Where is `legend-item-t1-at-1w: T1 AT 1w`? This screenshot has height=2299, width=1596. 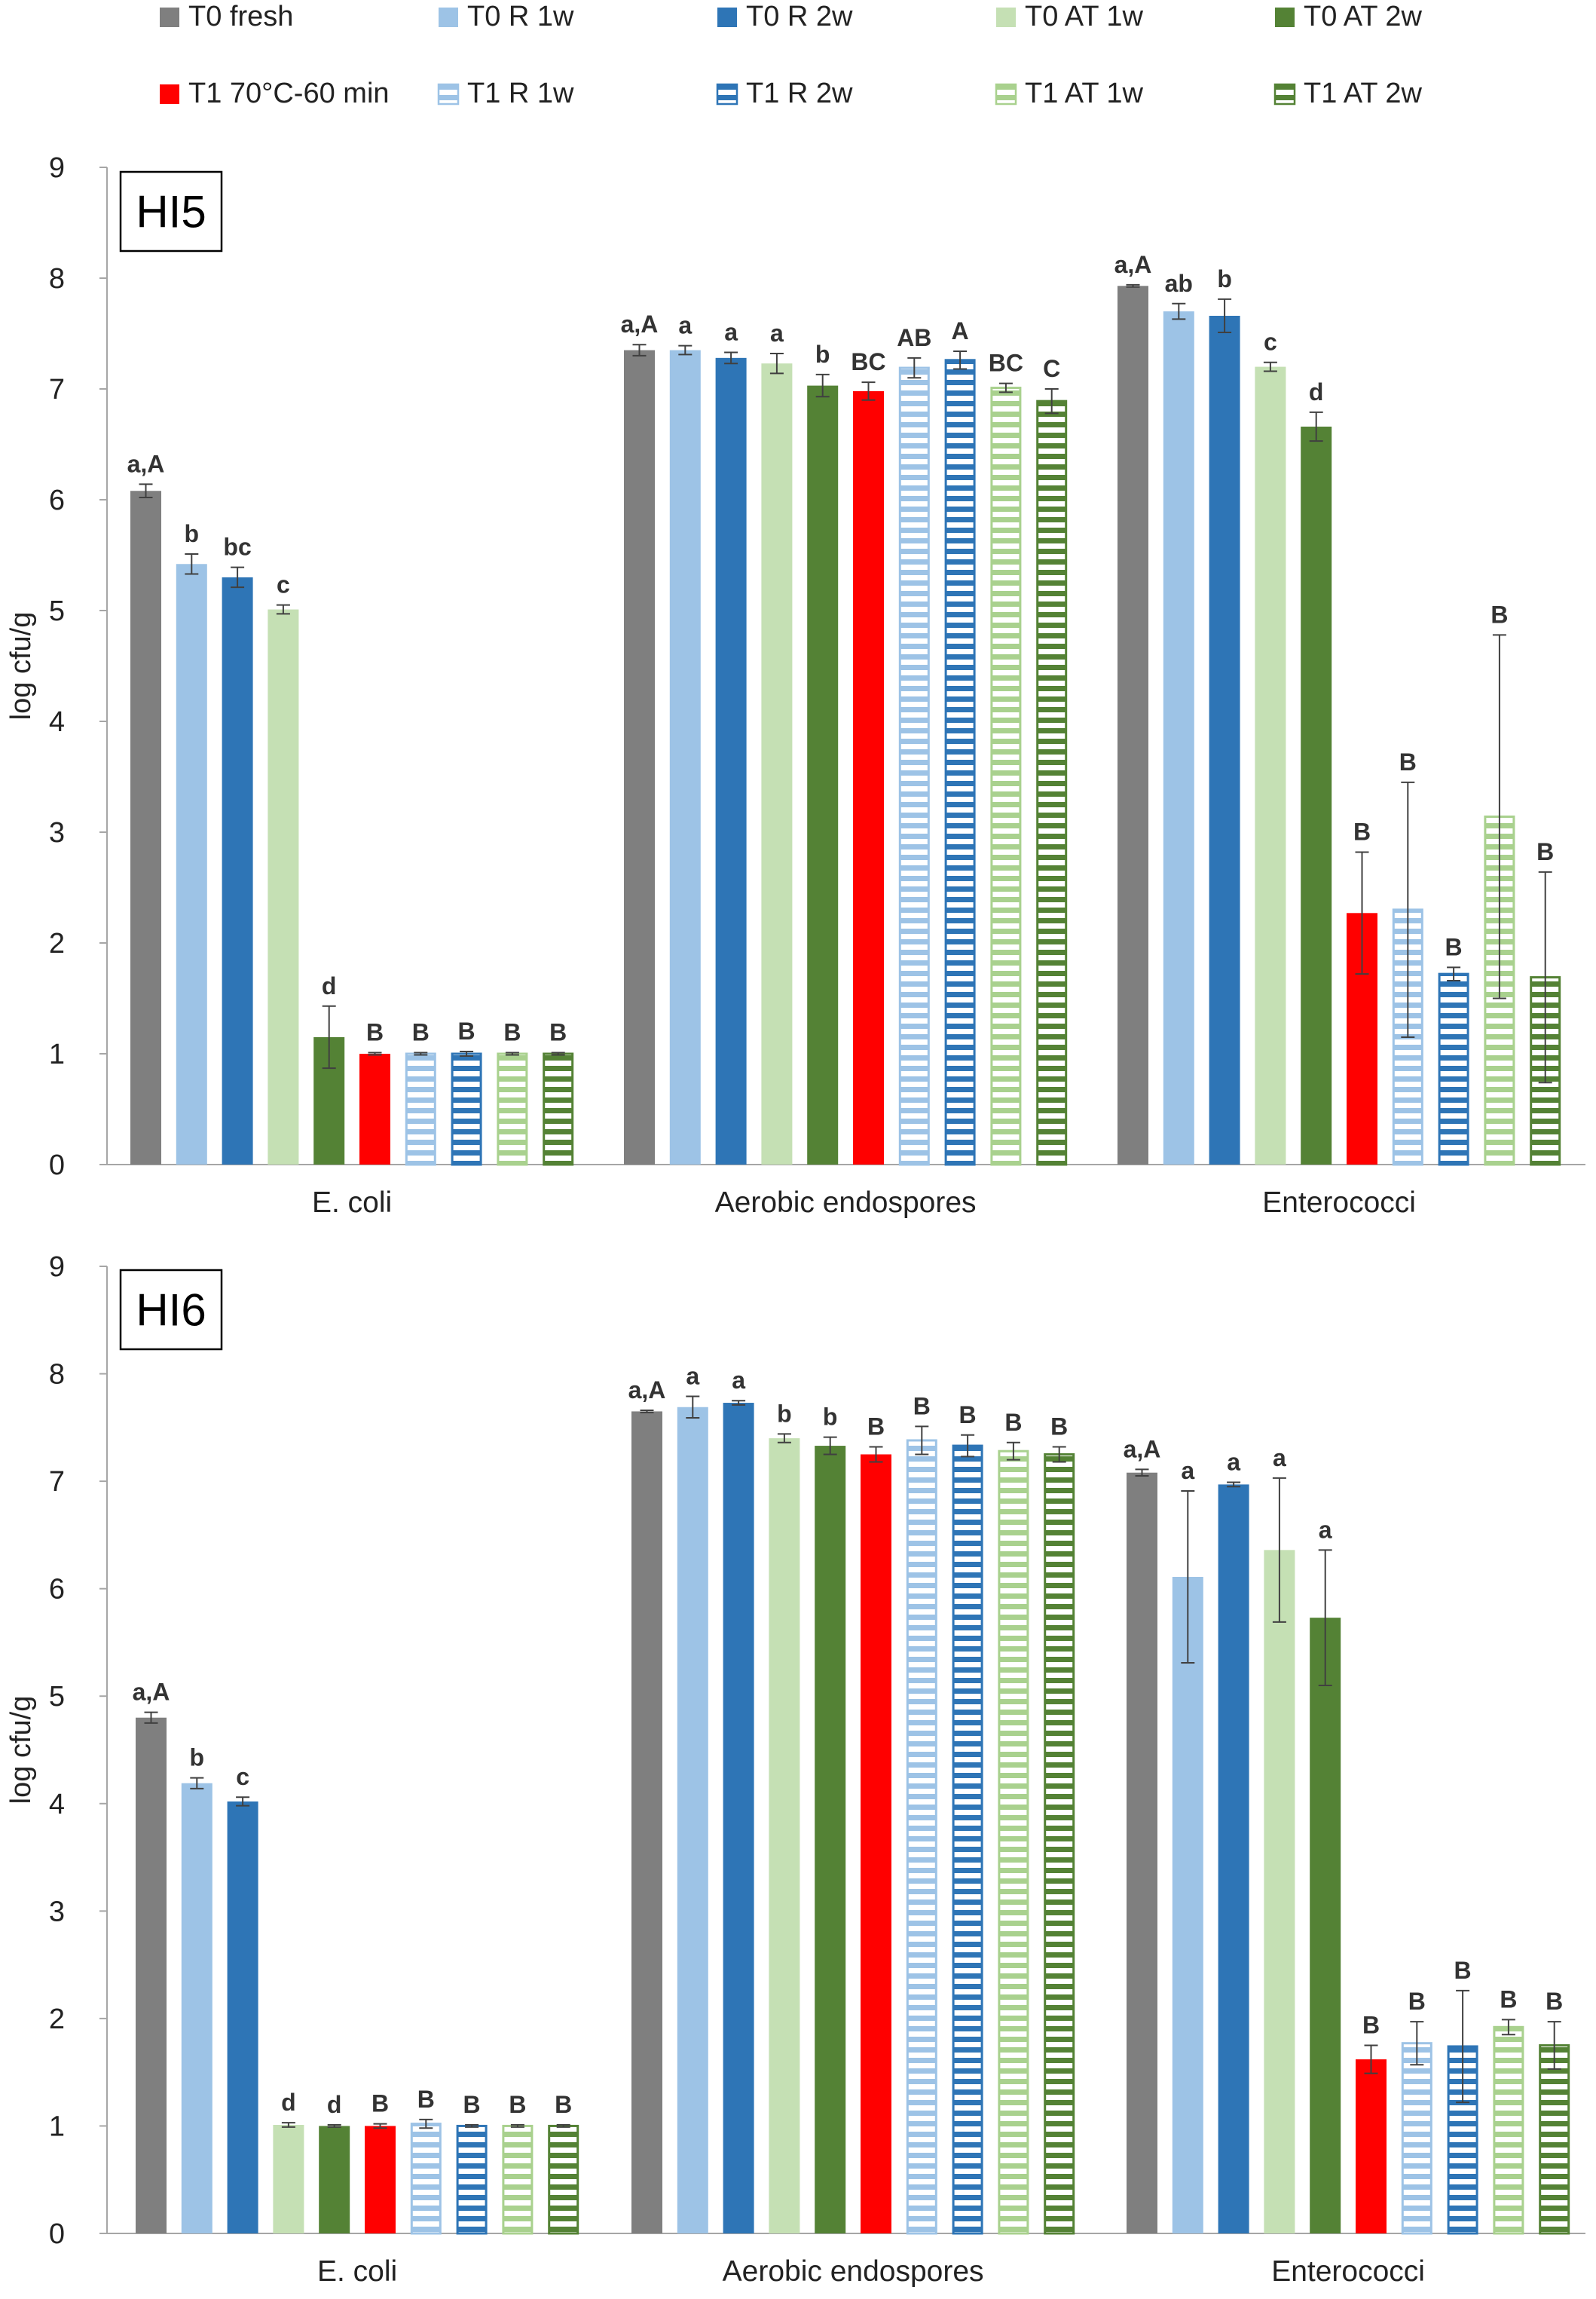 legend-item-t1-at-1w: T1 AT 1w is located at coordinates (1069, 93).